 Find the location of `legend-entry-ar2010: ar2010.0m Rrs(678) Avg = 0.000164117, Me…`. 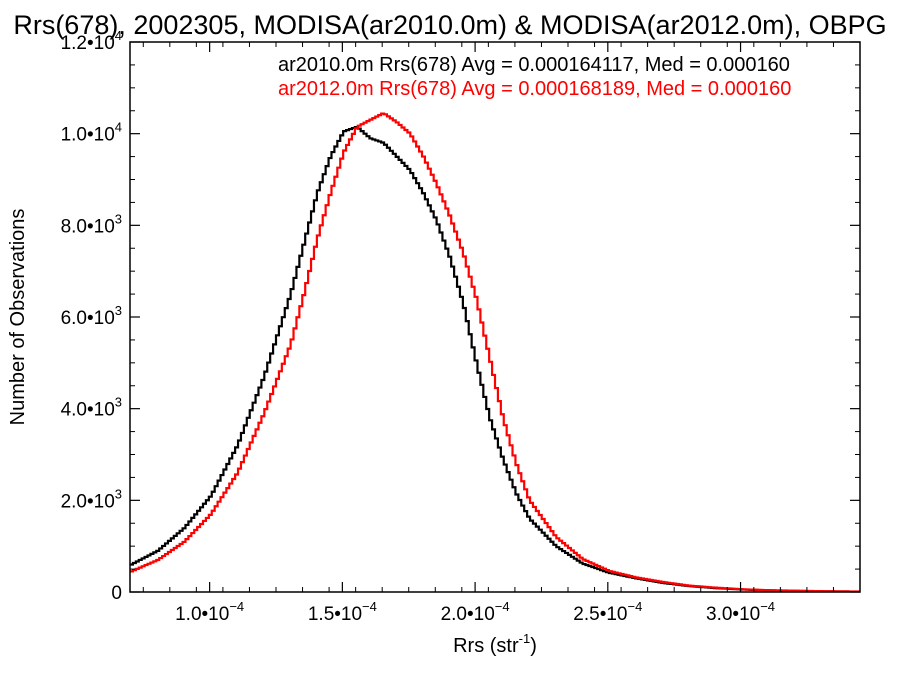

legend-entry-ar2010: ar2010.0m Rrs(678) Avg = 0.000164117, Me… is located at coordinates (534, 65).